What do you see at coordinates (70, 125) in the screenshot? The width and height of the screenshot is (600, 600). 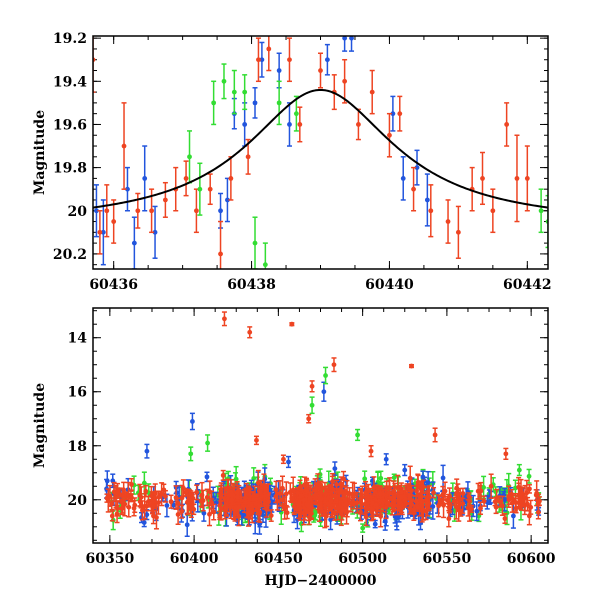 I see `y-tick-label: 19.6` at bounding box center [70, 125].